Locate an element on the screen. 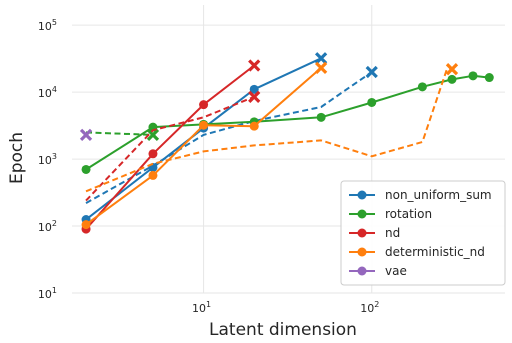 The height and width of the screenshot is (343, 512). x-axis-label: Latent dimension is located at coordinates (283, 330).